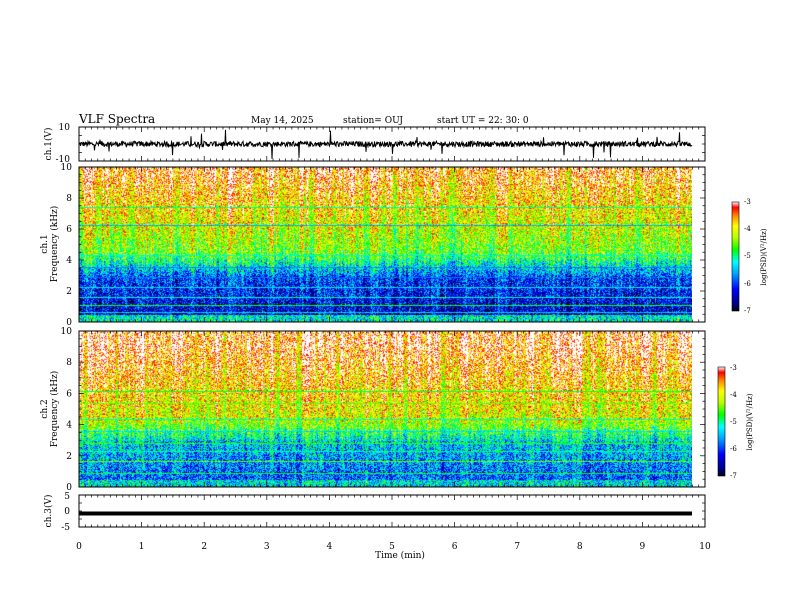 The width and height of the screenshot is (792, 612). Describe the element at coordinates (330, 547) in the screenshot. I see `time-tick-label: 4` at that location.